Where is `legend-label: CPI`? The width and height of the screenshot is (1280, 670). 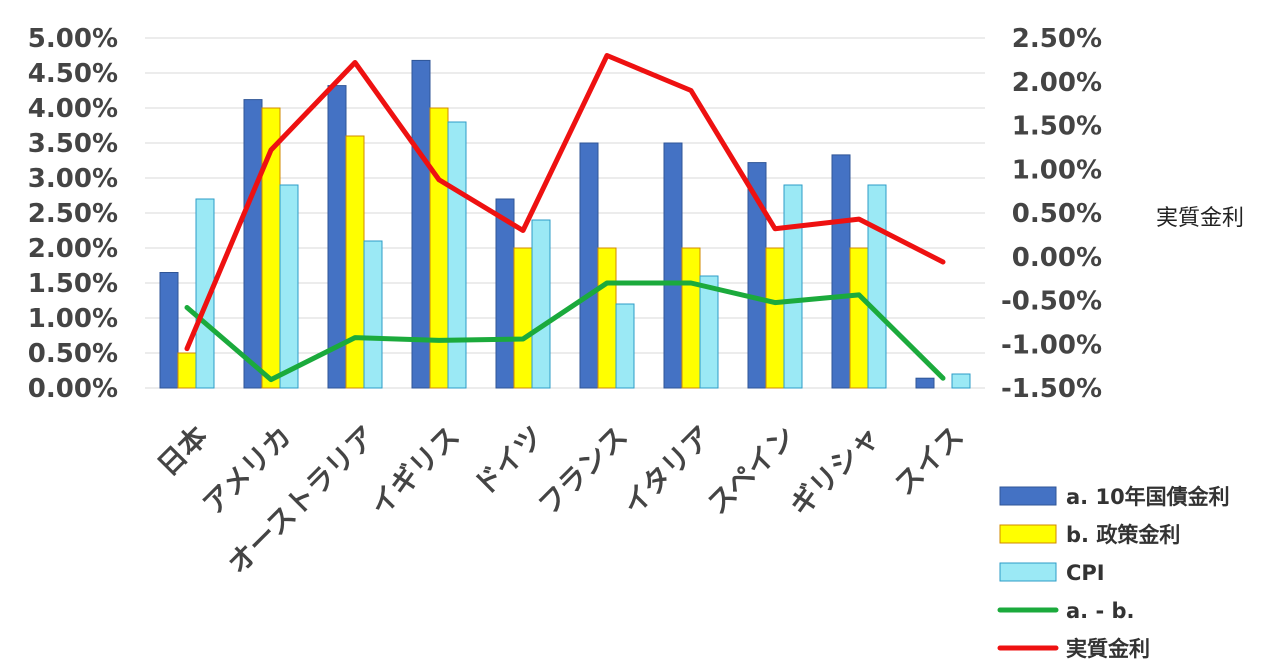
legend-label: CPI is located at coordinates (1085, 573).